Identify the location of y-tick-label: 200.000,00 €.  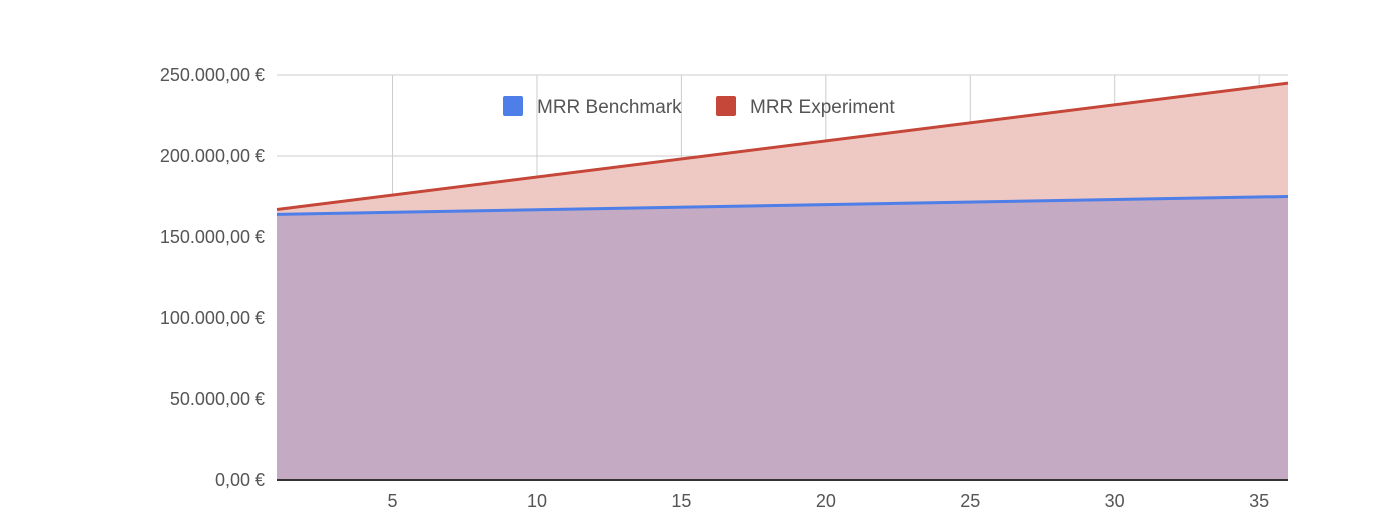
(212, 156).